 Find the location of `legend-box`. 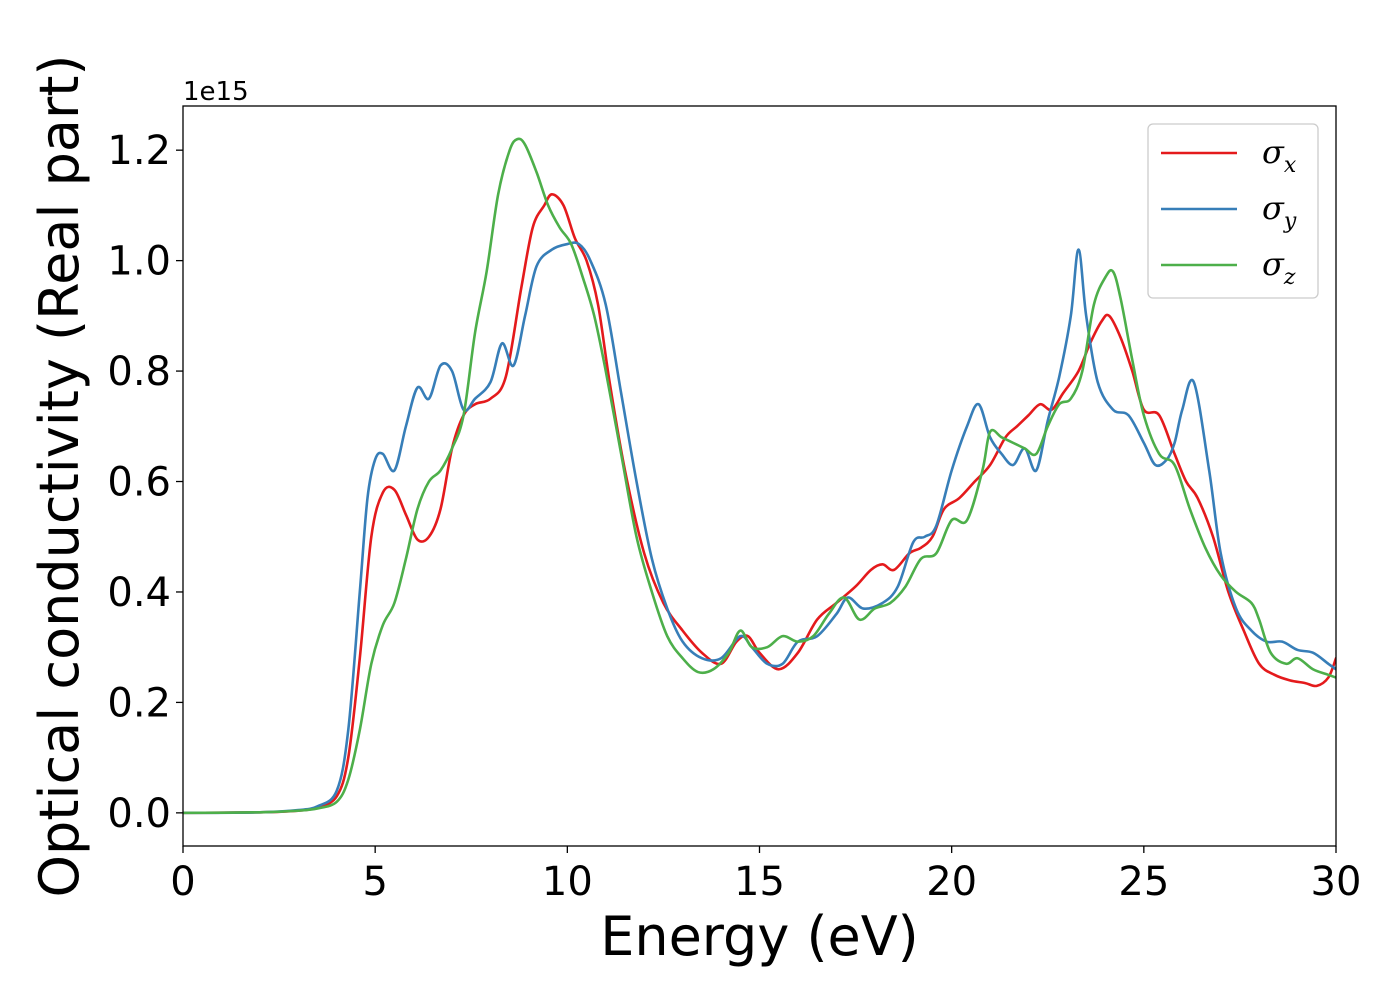

legend-box is located at coordinates (1233, 211).